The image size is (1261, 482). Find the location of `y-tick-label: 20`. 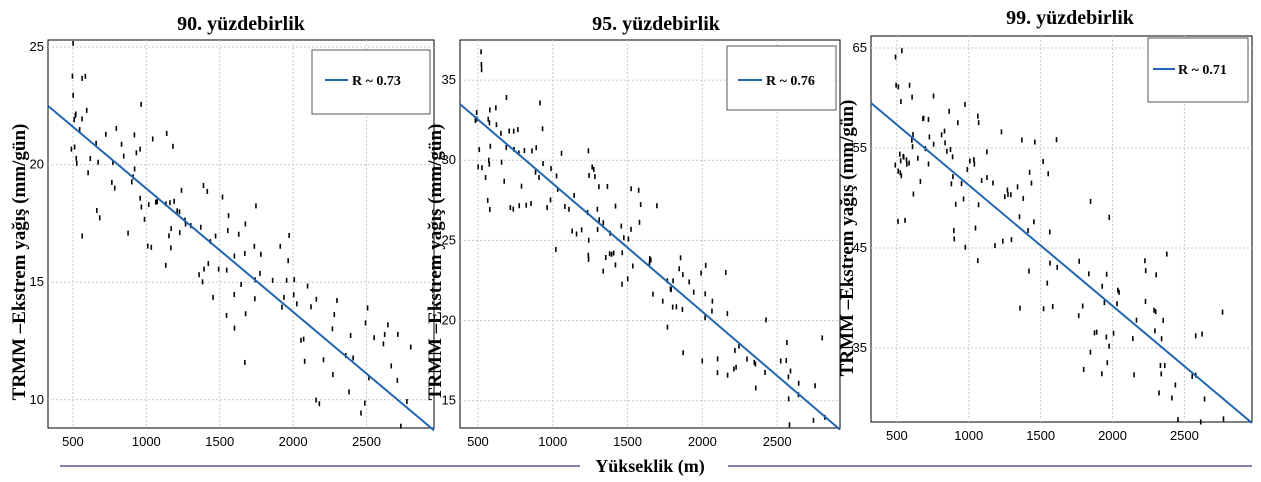

y-tick-label: 20 is located at coordinates (37, 164).